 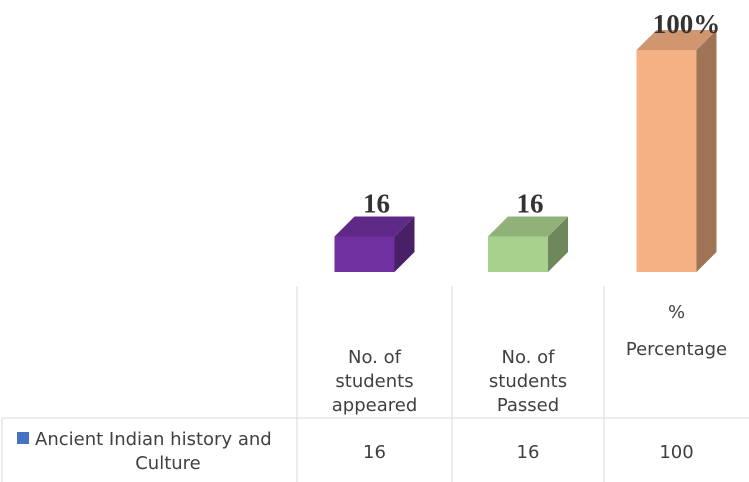 What do you see at coordinates (168, 463) in the screenshot?
I see `series-name: Culture` at bounding box center [168, 463].